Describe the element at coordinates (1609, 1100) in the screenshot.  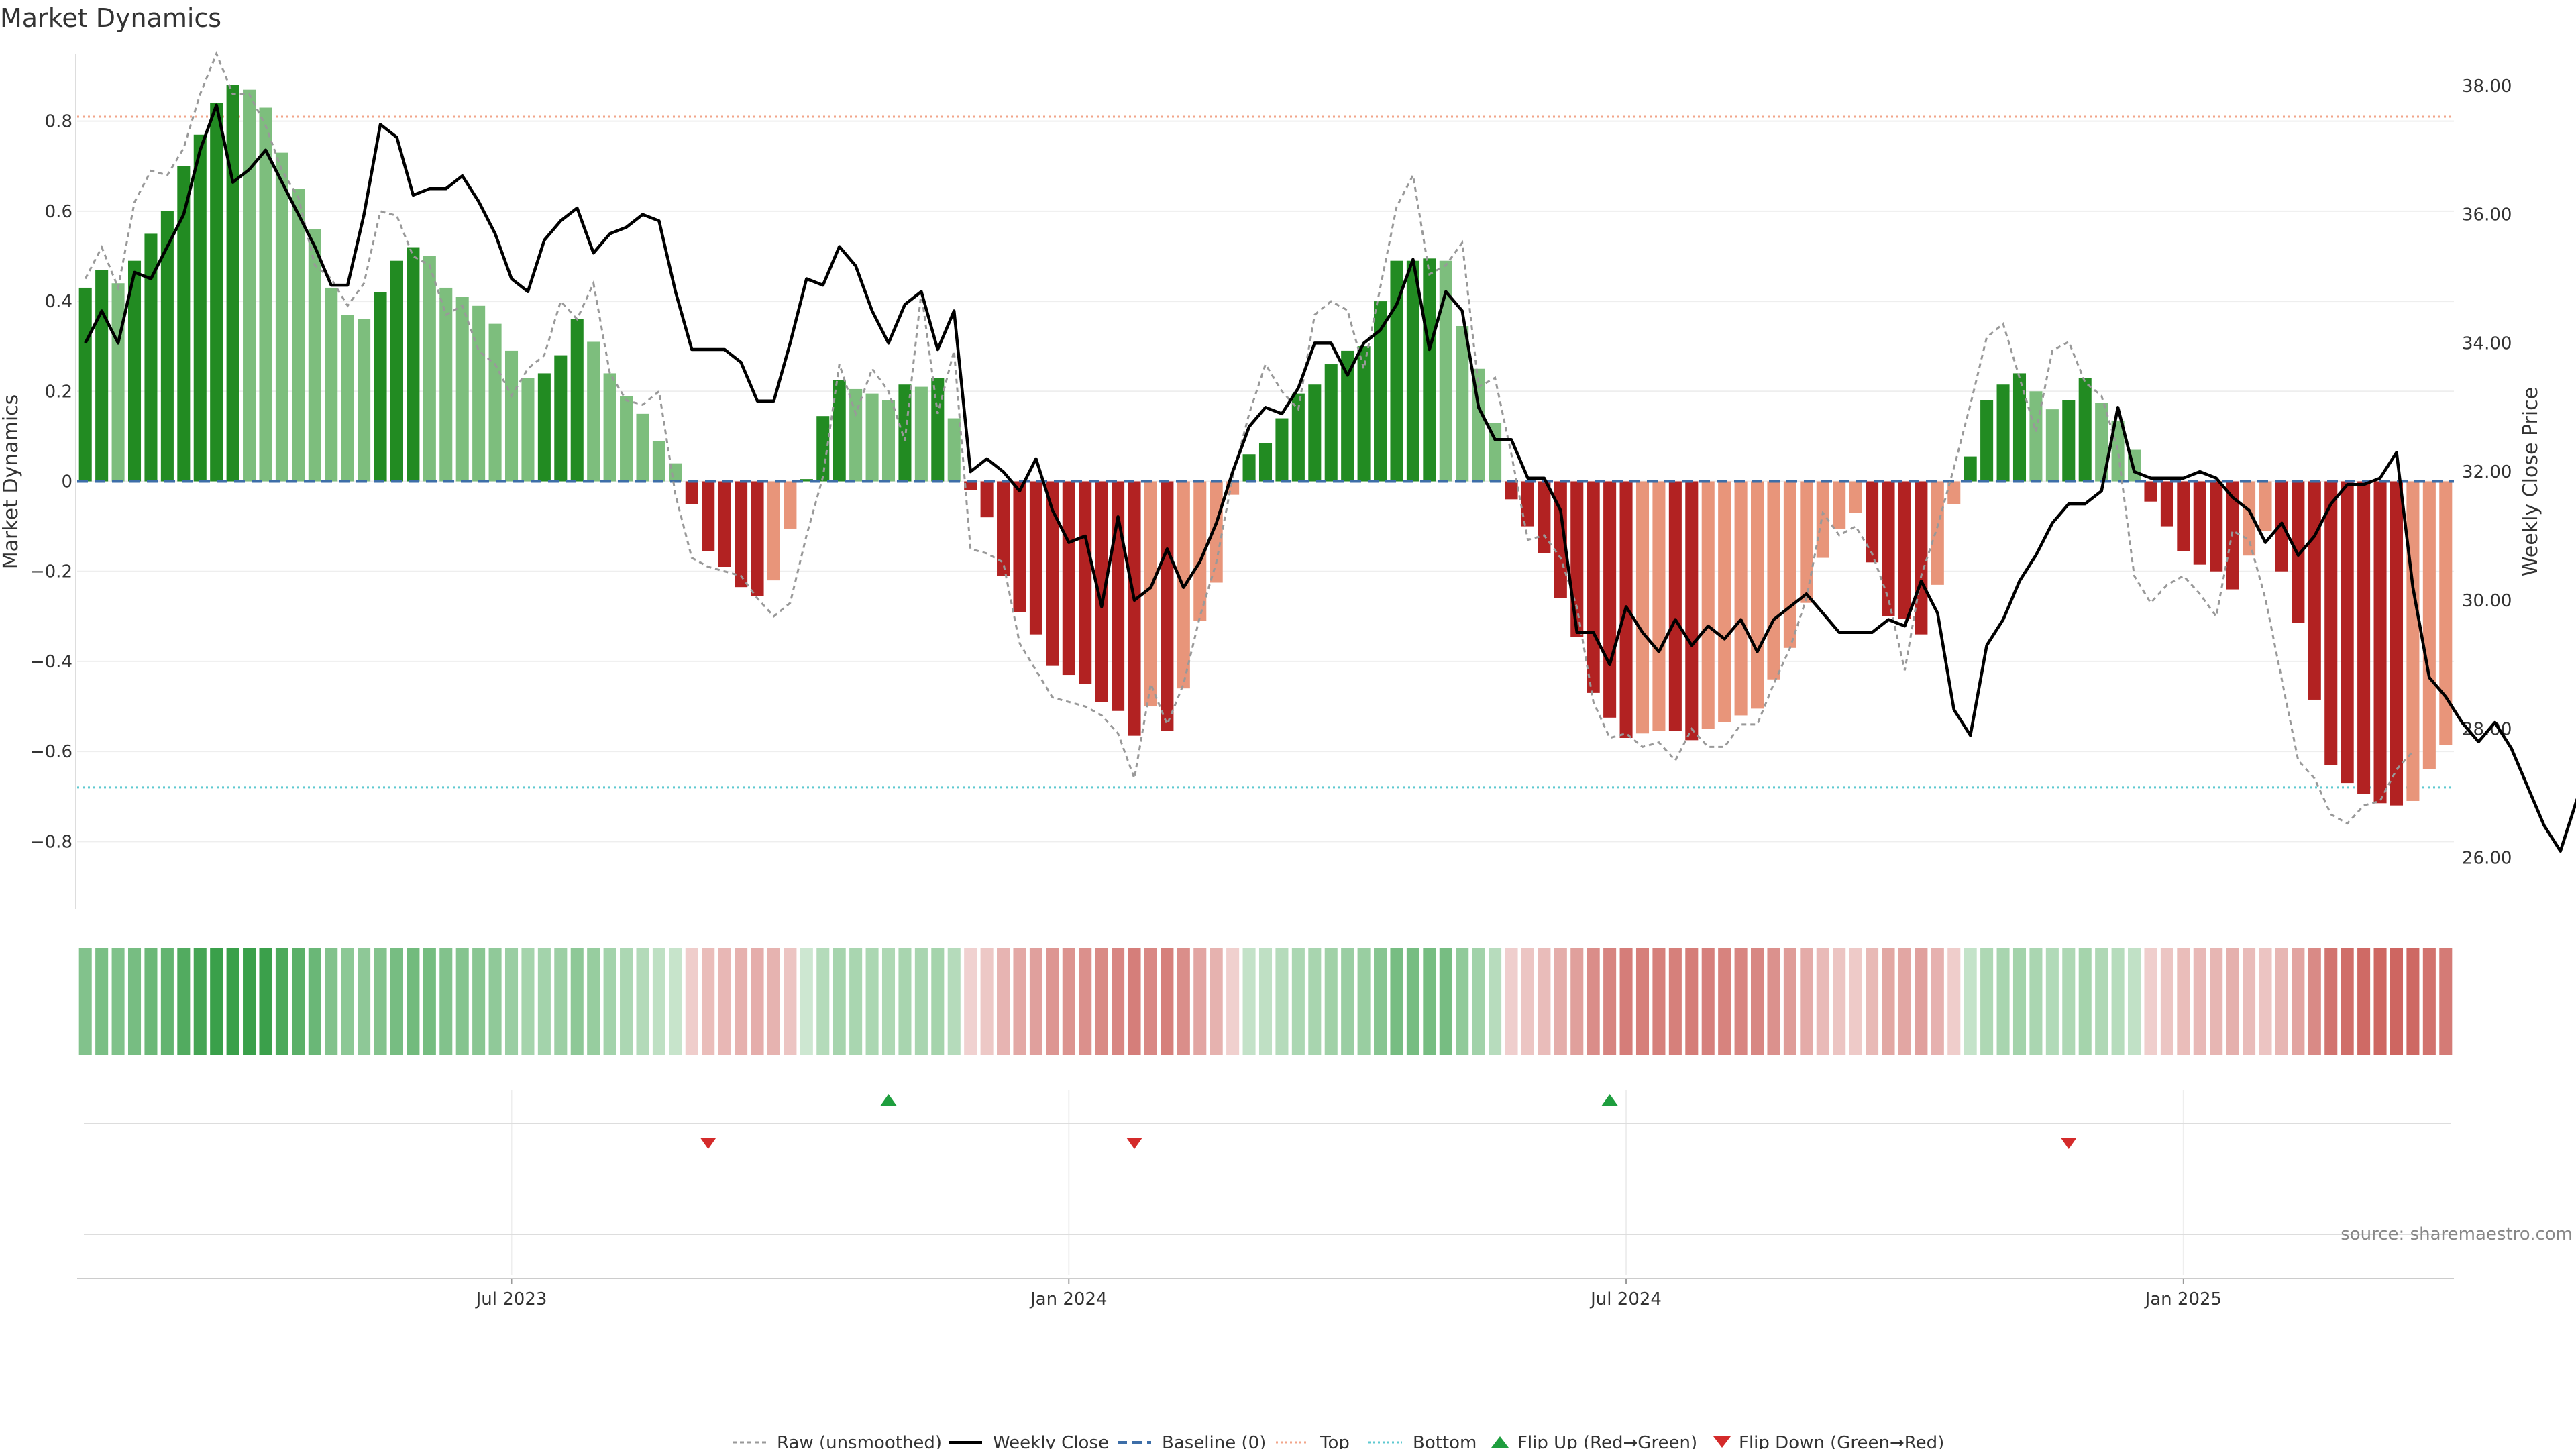
I see `flip-up-marker` at that location.